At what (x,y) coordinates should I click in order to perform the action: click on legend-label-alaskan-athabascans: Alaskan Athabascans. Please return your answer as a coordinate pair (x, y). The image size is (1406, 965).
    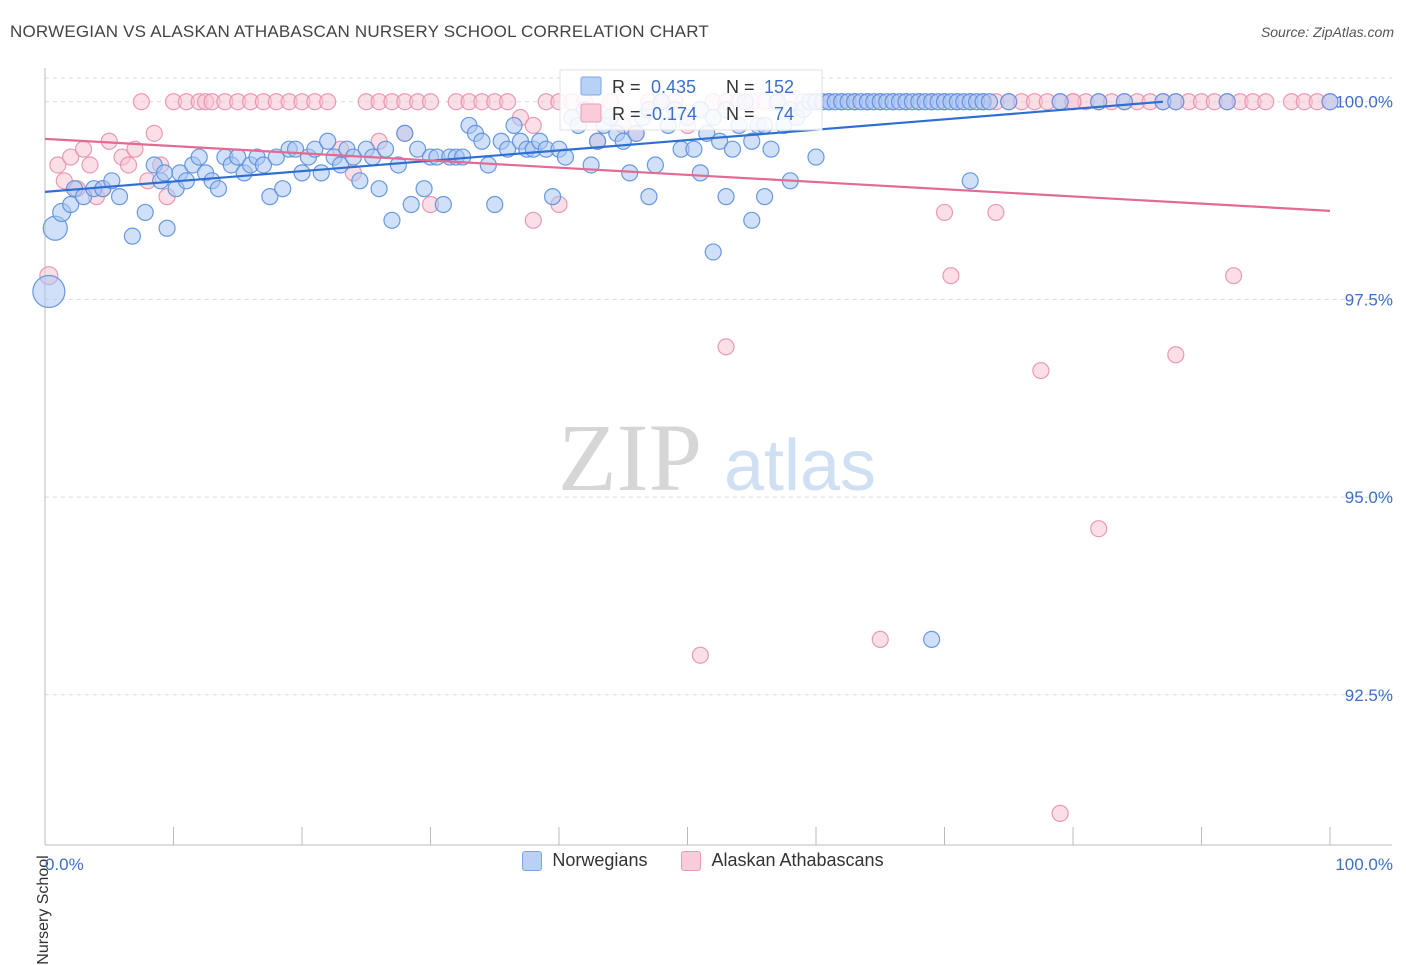
    Looking at the image, I should click on (797, 860).